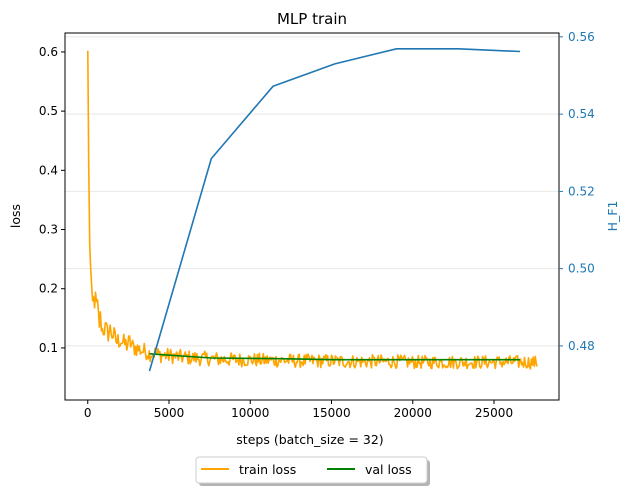 The image size is (630, 491). Describe the element at coordinates (334, 357) in the screenshot. I see `series-line-val-loss` at that location.